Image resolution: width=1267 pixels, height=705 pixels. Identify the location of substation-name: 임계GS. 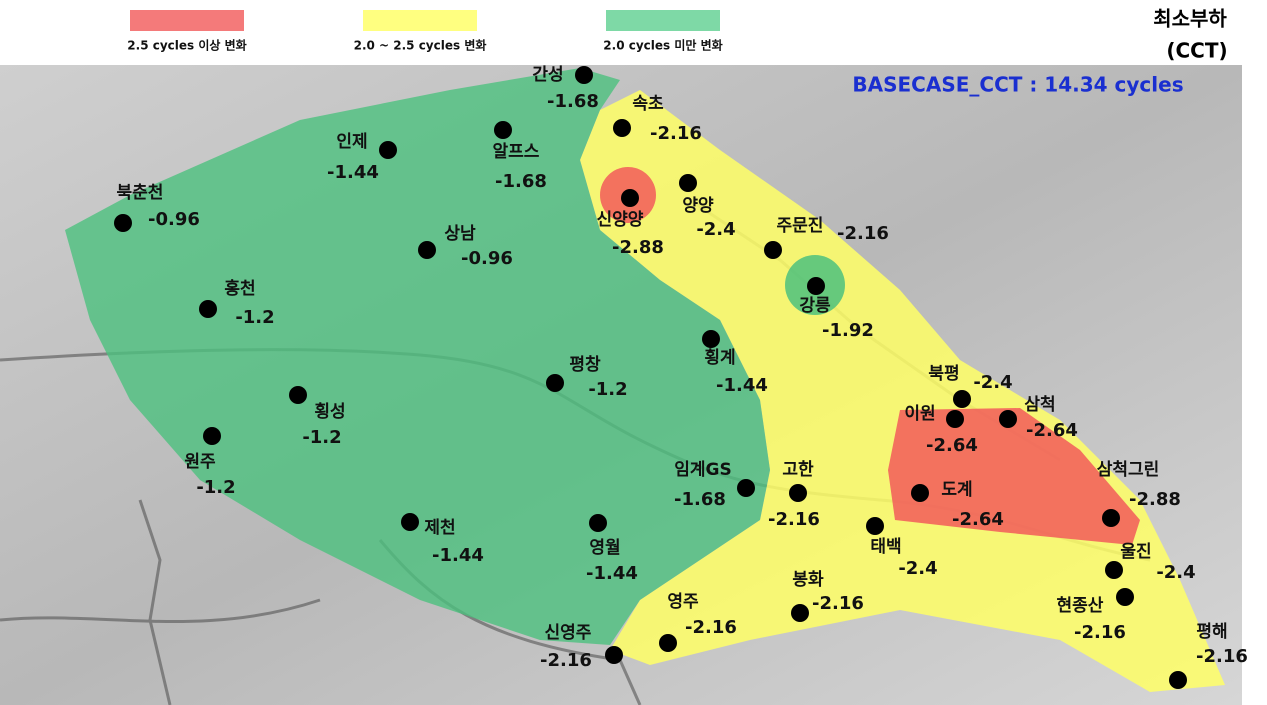
(702, 469).